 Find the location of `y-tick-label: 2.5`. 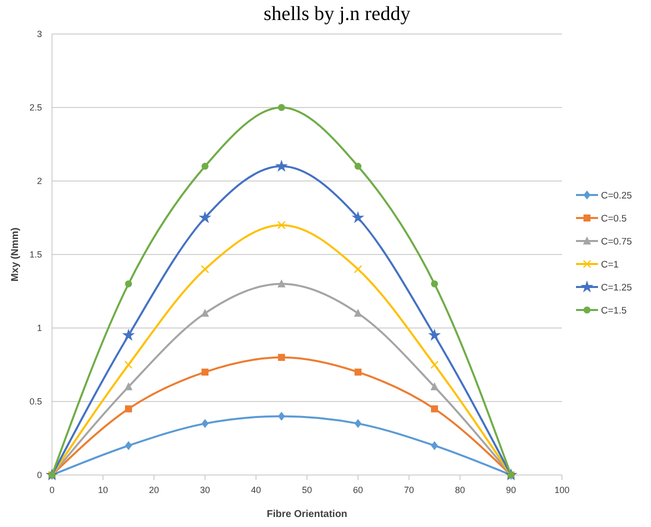

y-tick-label: 2.5 is located at coordinates (35, 107).